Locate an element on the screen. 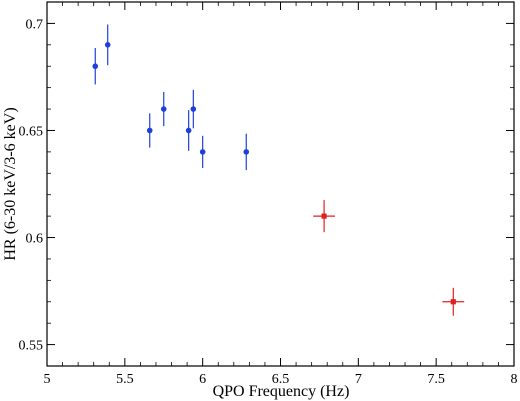 The height and width of the screenshot is (401, 520). x-tick-label: 6.5 is located at coordinates (281, 379).